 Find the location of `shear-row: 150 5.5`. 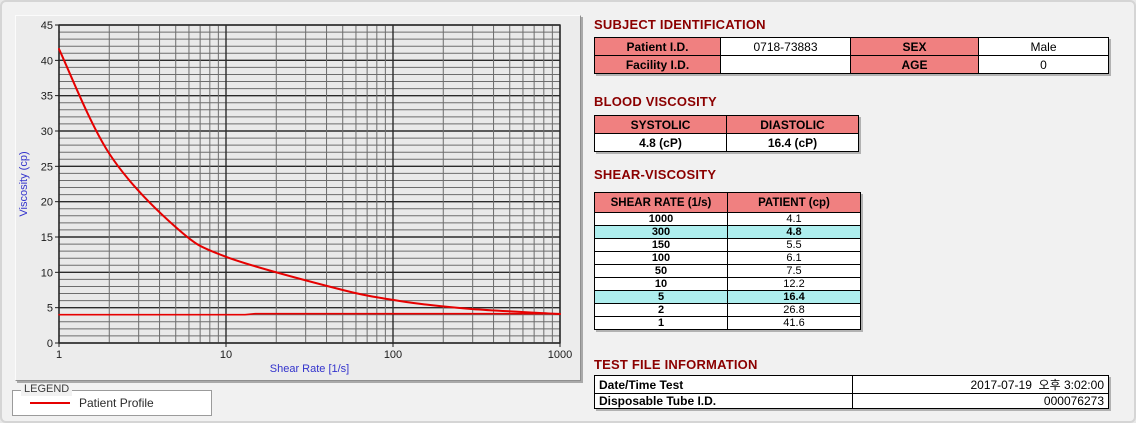

shear-row: 150 5.5 is located at coordinates (727, 245).